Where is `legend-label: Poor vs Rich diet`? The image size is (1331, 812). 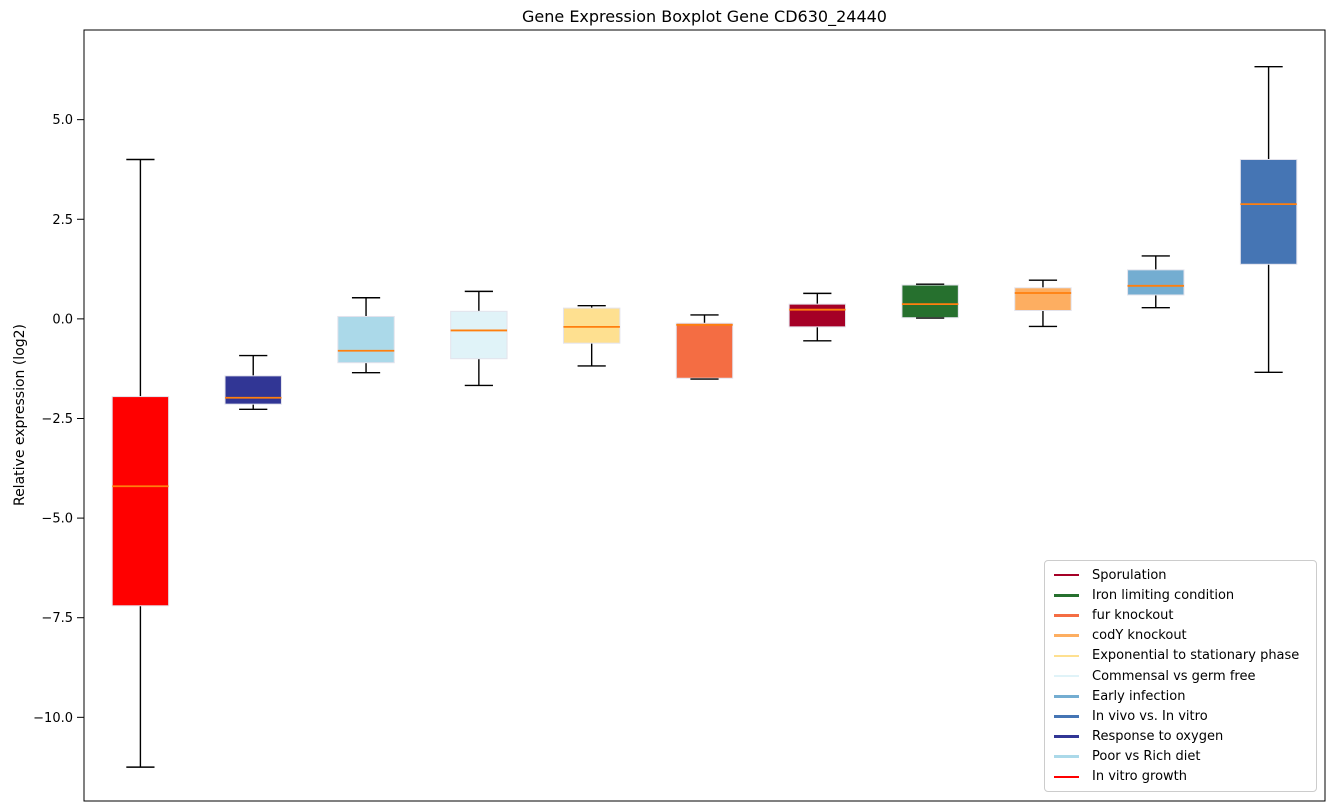 legend-label: Poor vs Rich diet is located at coordinates (1146, 757).